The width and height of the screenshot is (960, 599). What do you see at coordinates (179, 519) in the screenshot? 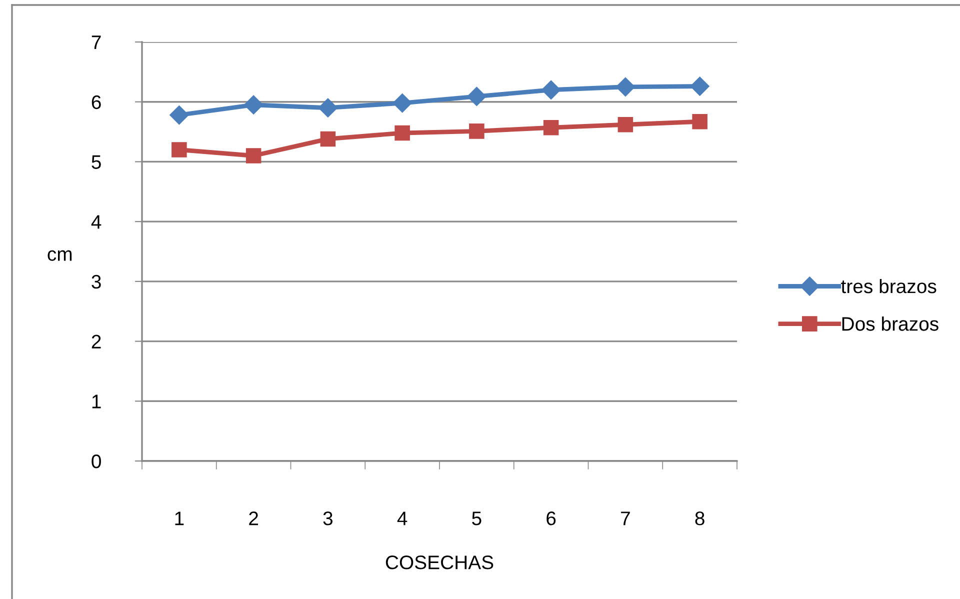
I see `x-tick-label: 1` at bounding box center [179, 519].